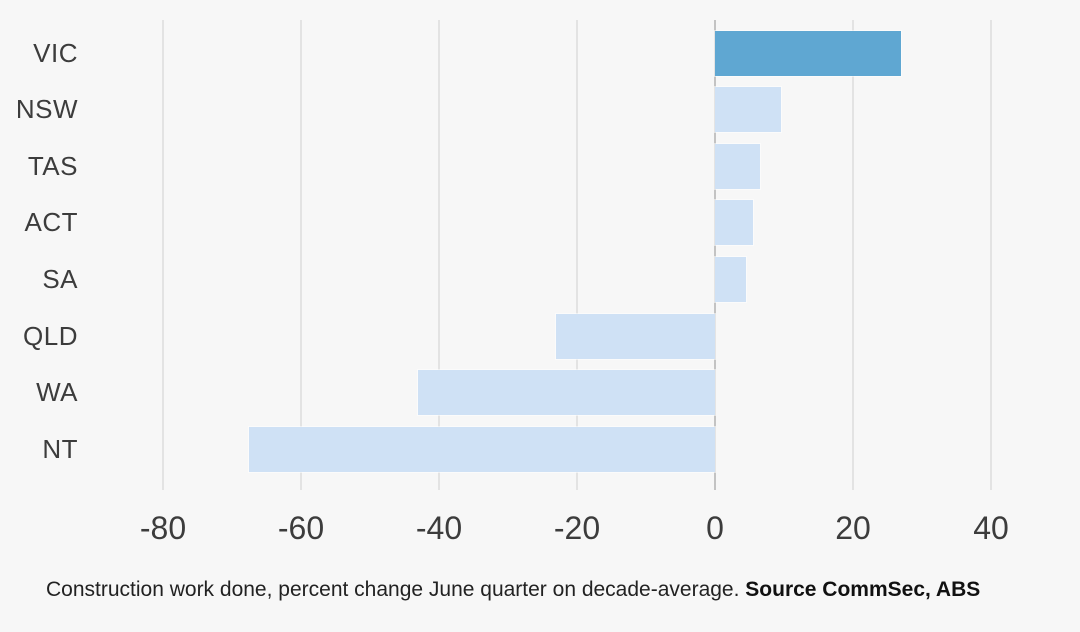 Image resolution: width=1080 pixels, height=632 pixels. I want to click on x-tick-label--40: -40, so click(439, 528).